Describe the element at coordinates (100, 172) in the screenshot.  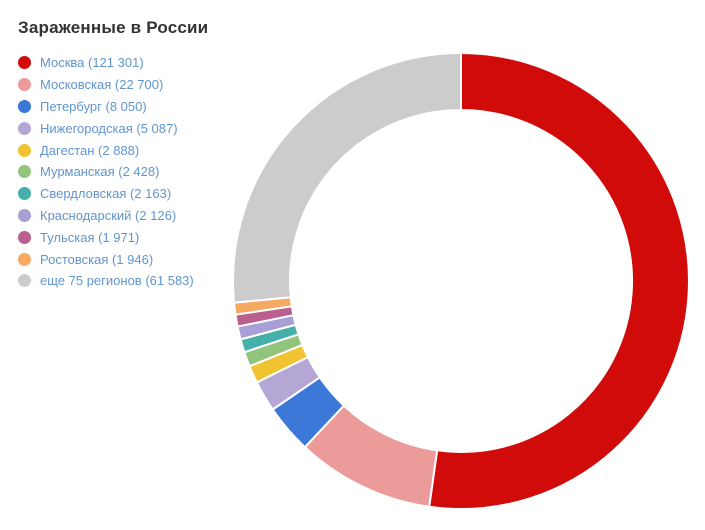
I see `legend-label: Мурманская (2 428)` at that location.